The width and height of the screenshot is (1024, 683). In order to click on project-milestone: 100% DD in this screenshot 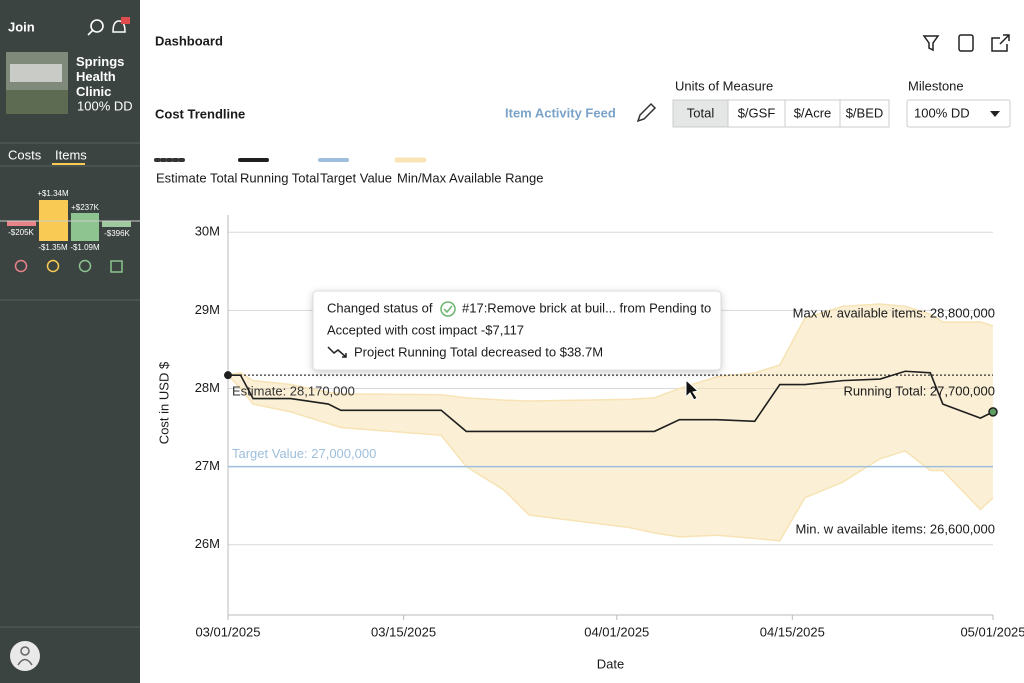, I will do `click(105, 105)`.